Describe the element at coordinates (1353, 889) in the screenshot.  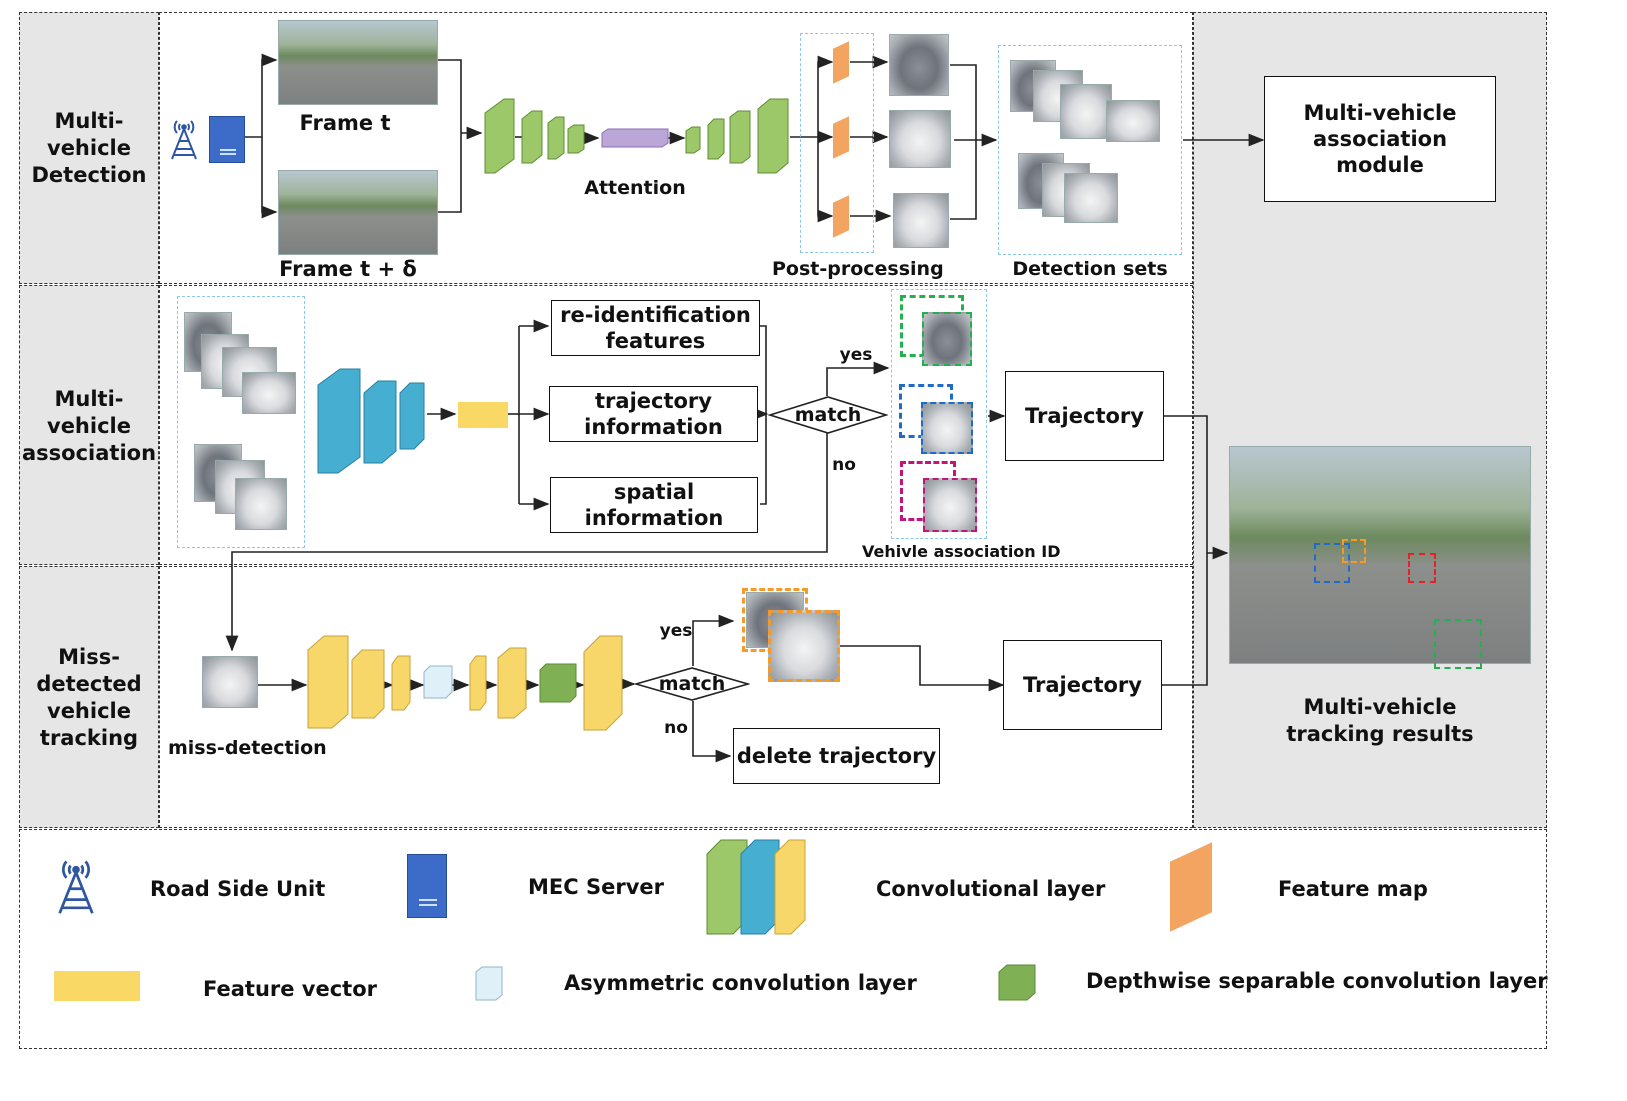
I see `legend-feature-map-label: Feature map` at that location.